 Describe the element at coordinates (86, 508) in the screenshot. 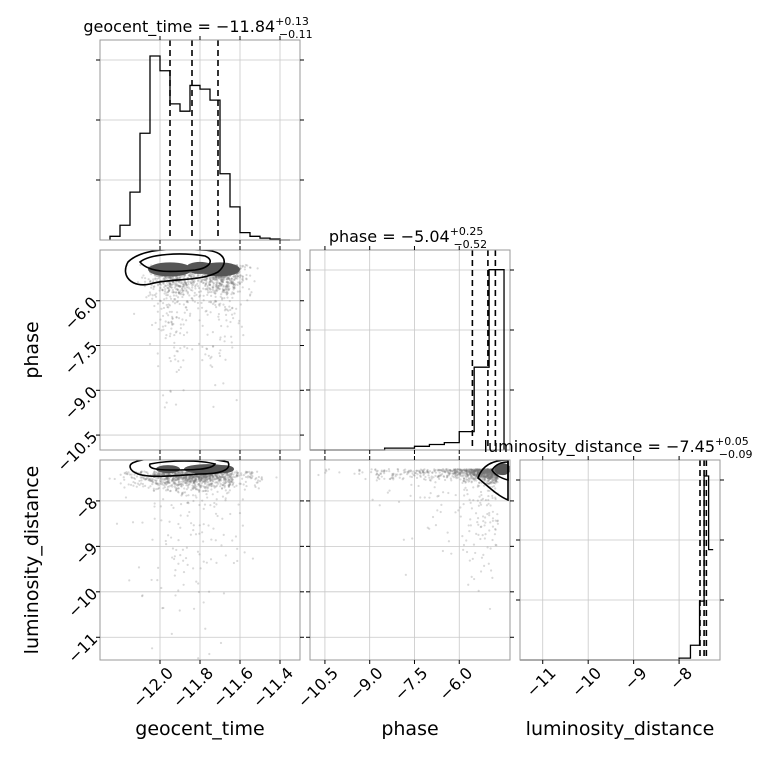

I see `y-tick-label-luminosity_distance: −8` at that location.